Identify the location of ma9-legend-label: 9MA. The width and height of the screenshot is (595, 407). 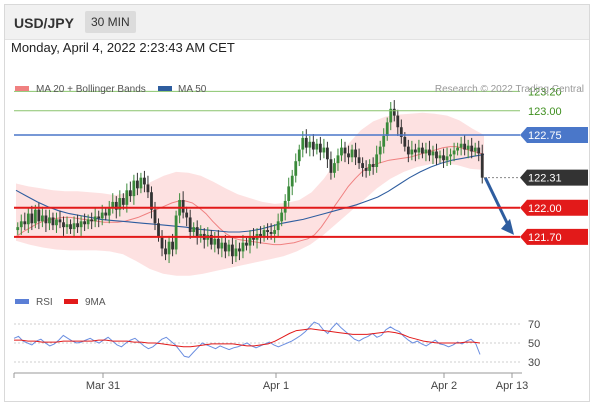
(95, 302).